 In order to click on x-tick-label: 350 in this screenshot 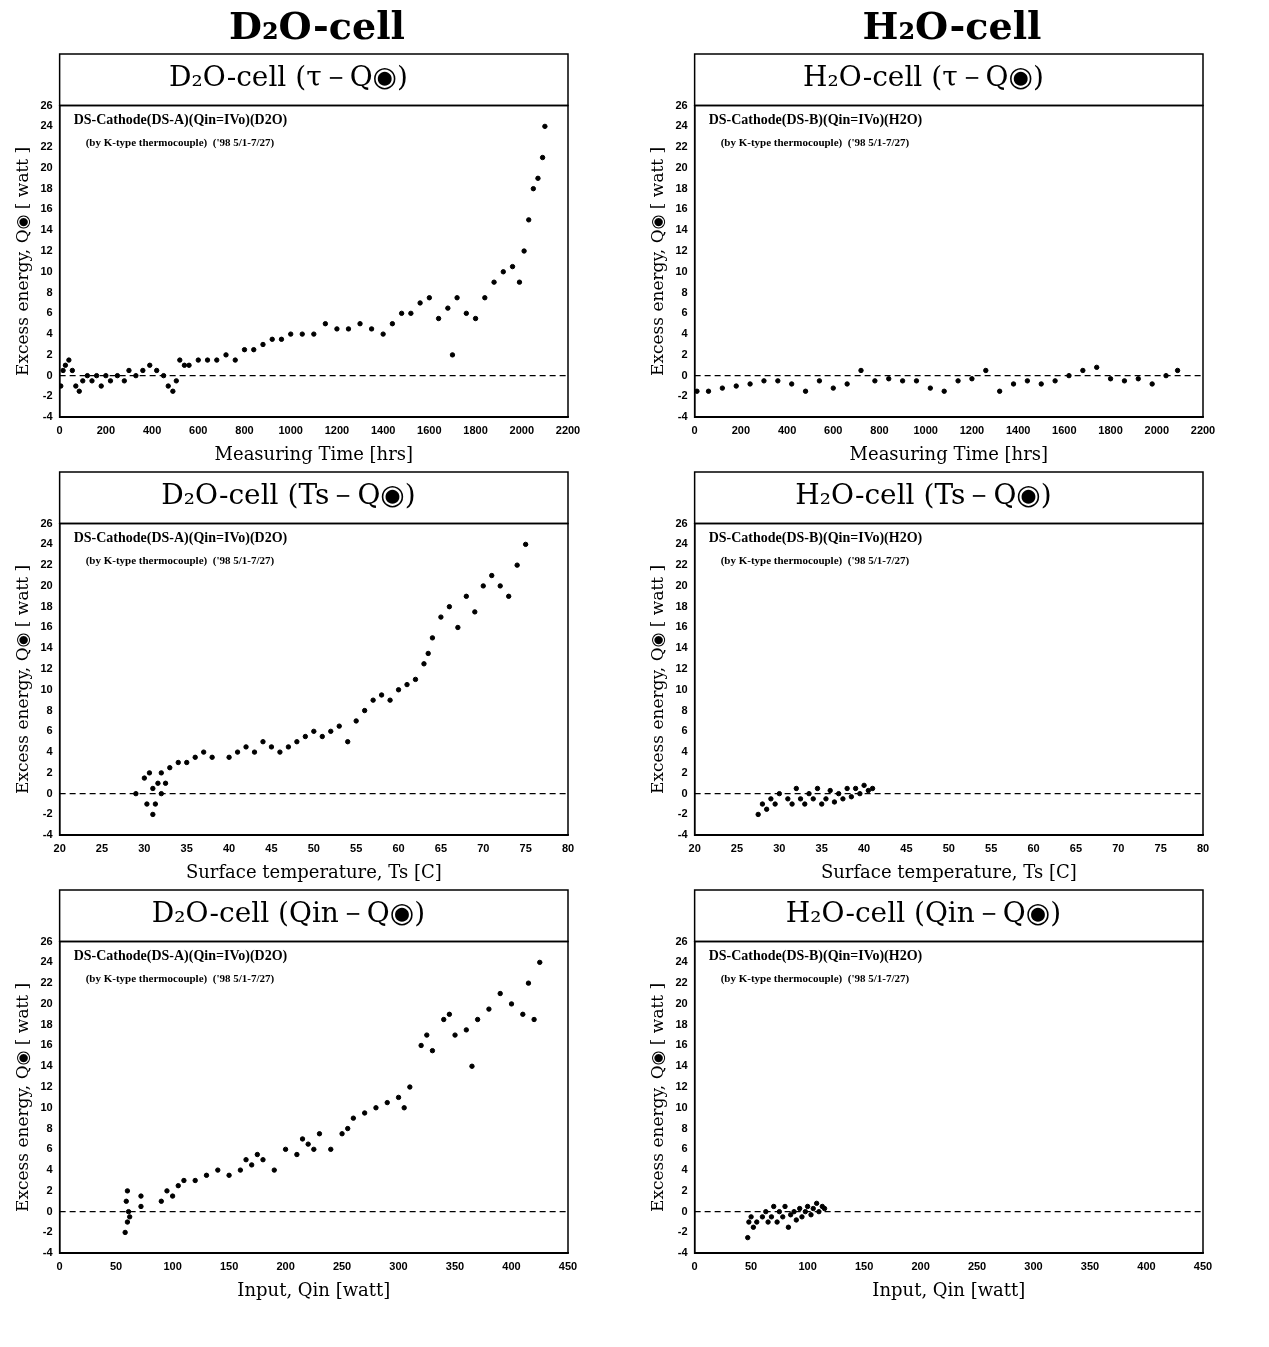, I will do `click(1089, 1265)`.